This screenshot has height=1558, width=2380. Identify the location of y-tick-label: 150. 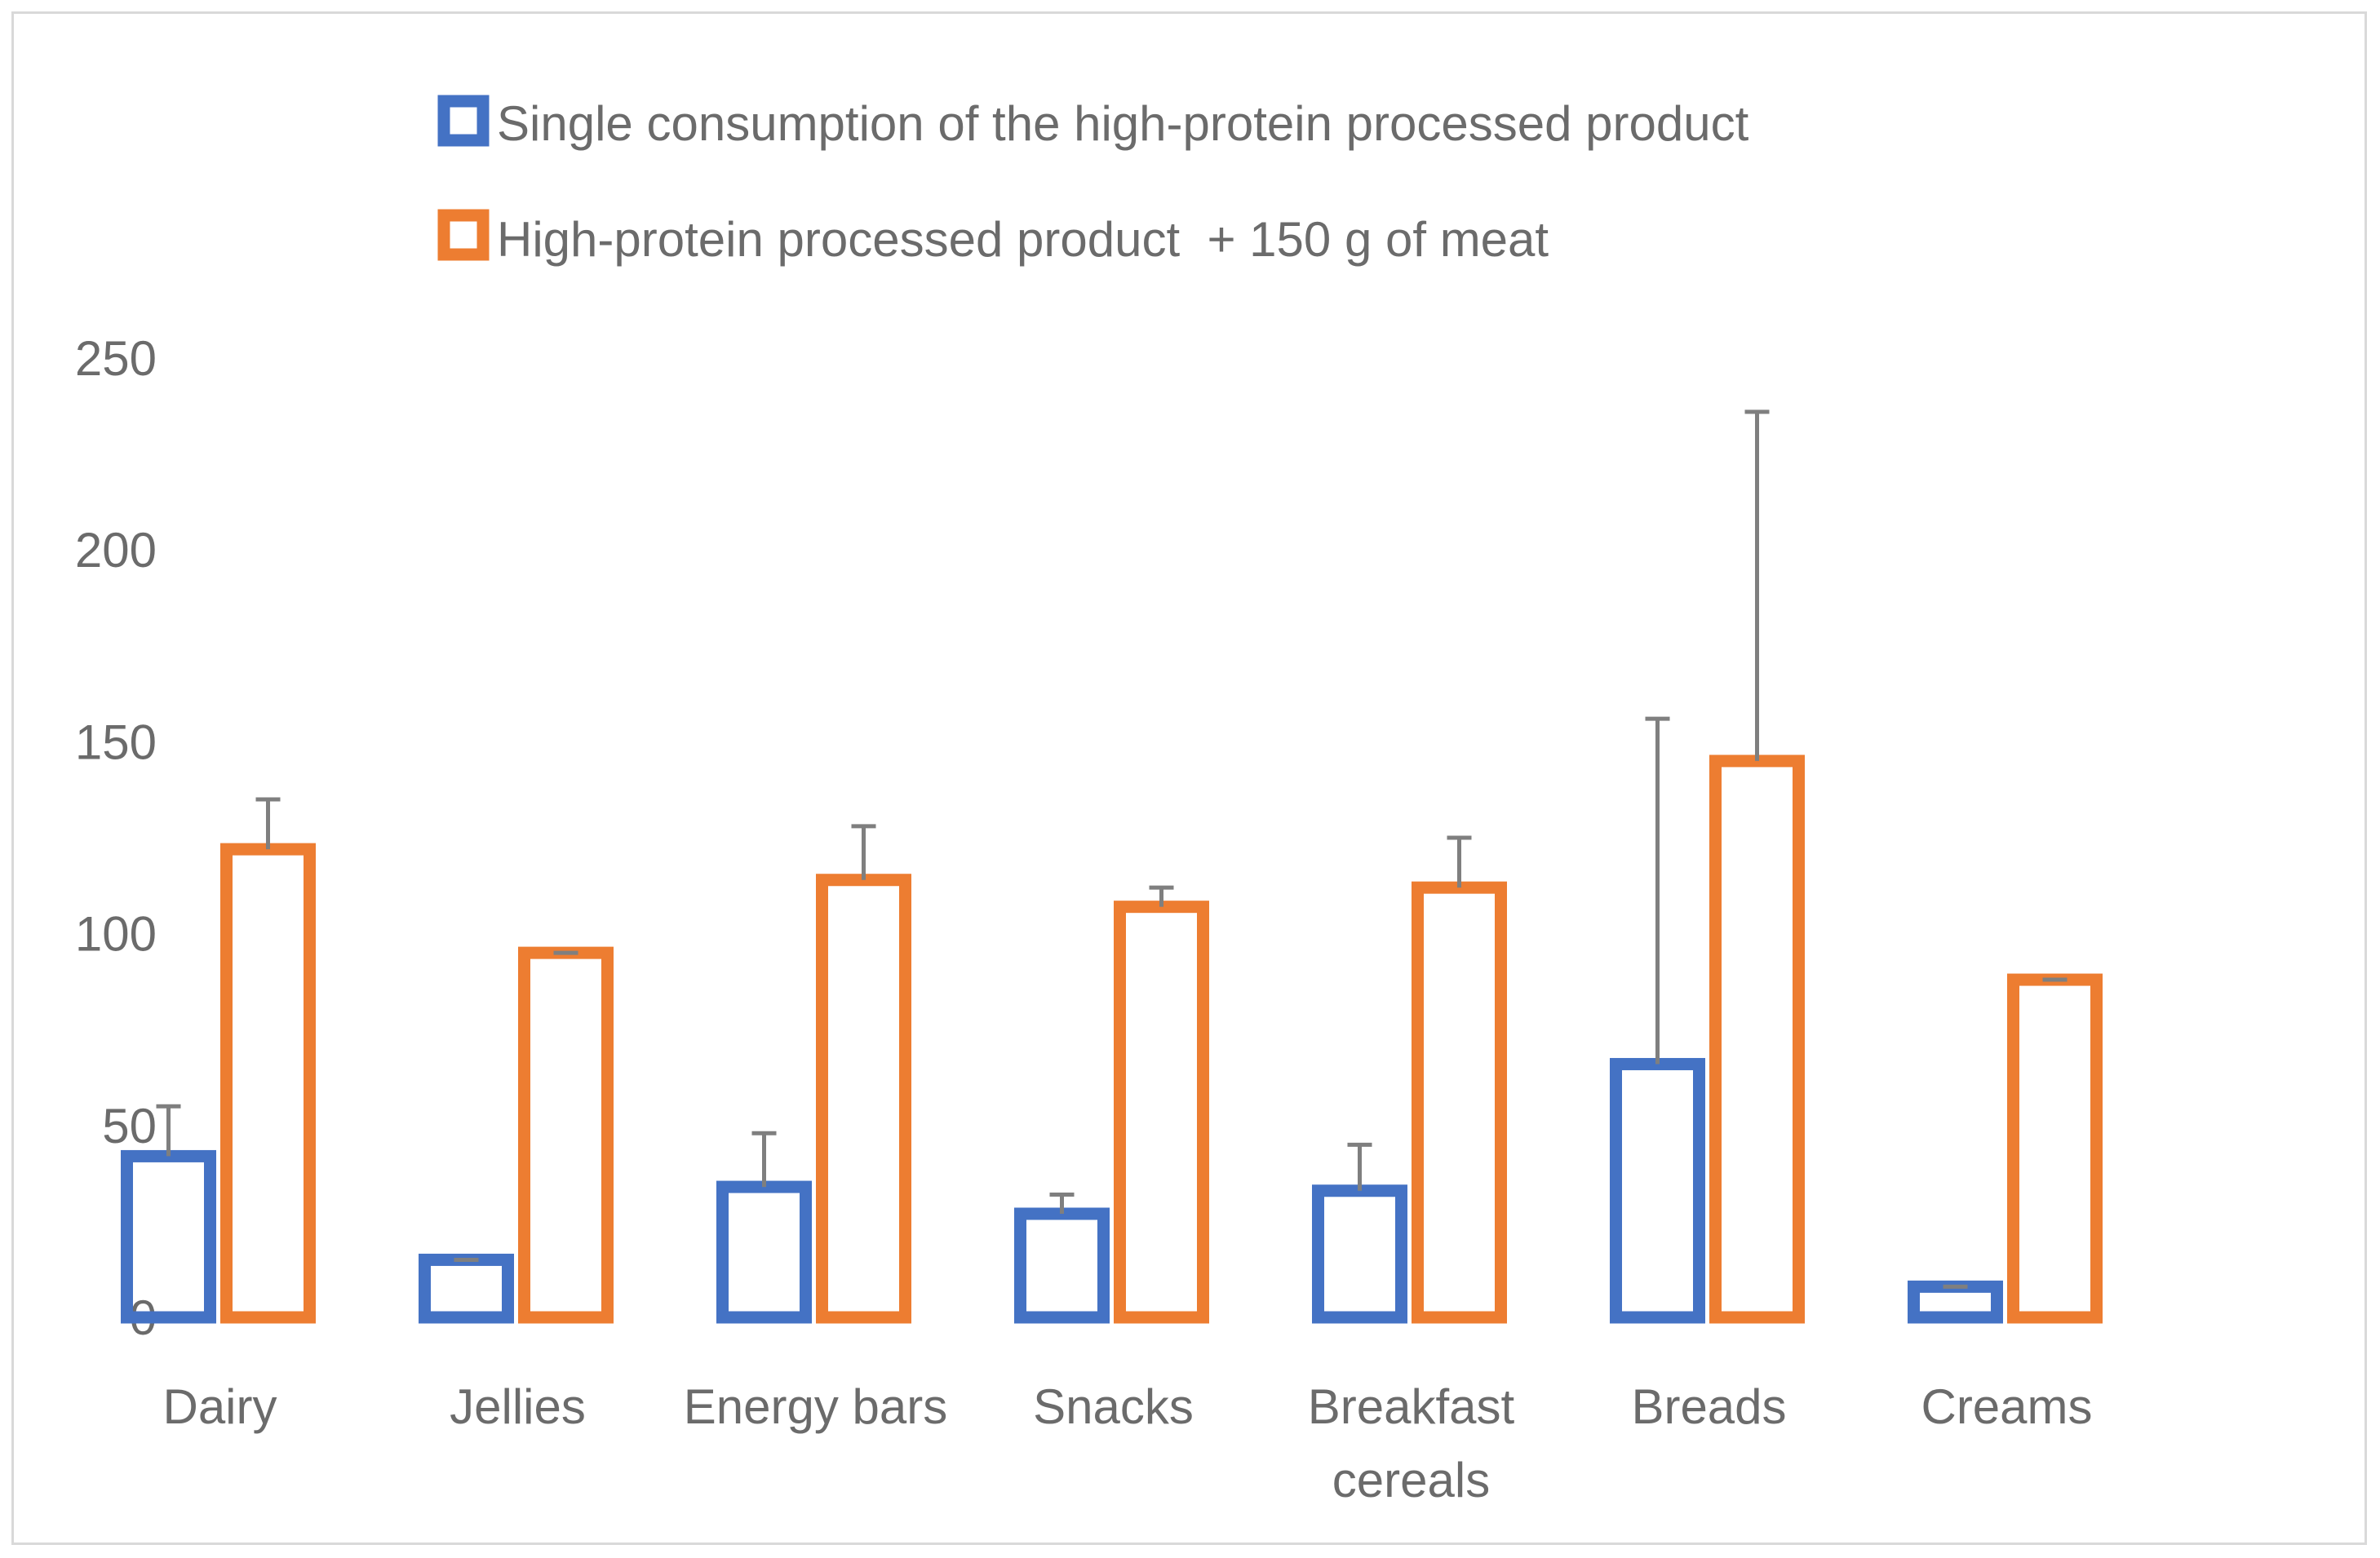
(116, 742).